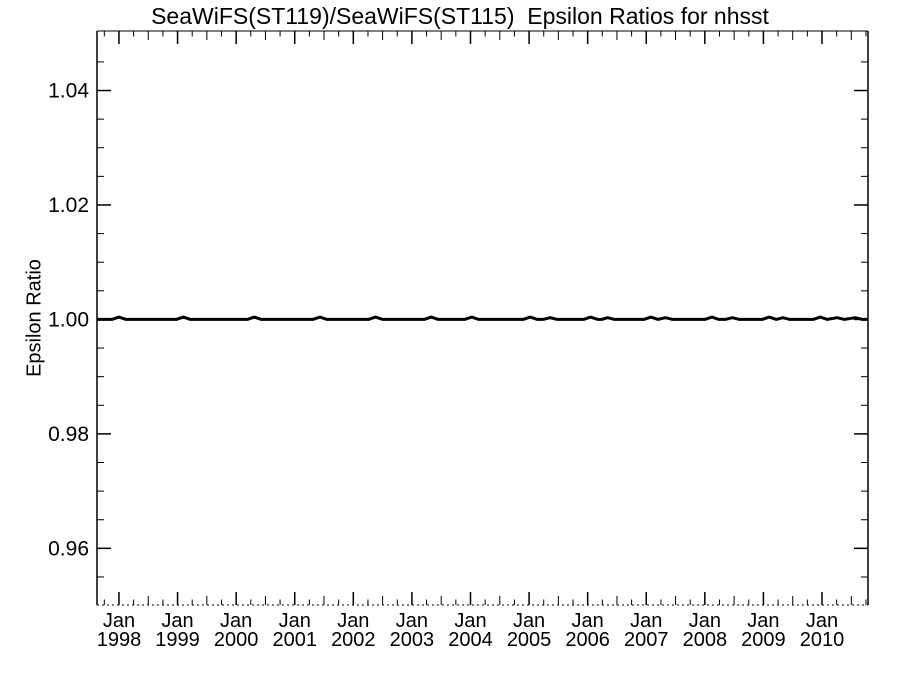  I want to click on x-tick-label-year: 2002, so click(353, 640).